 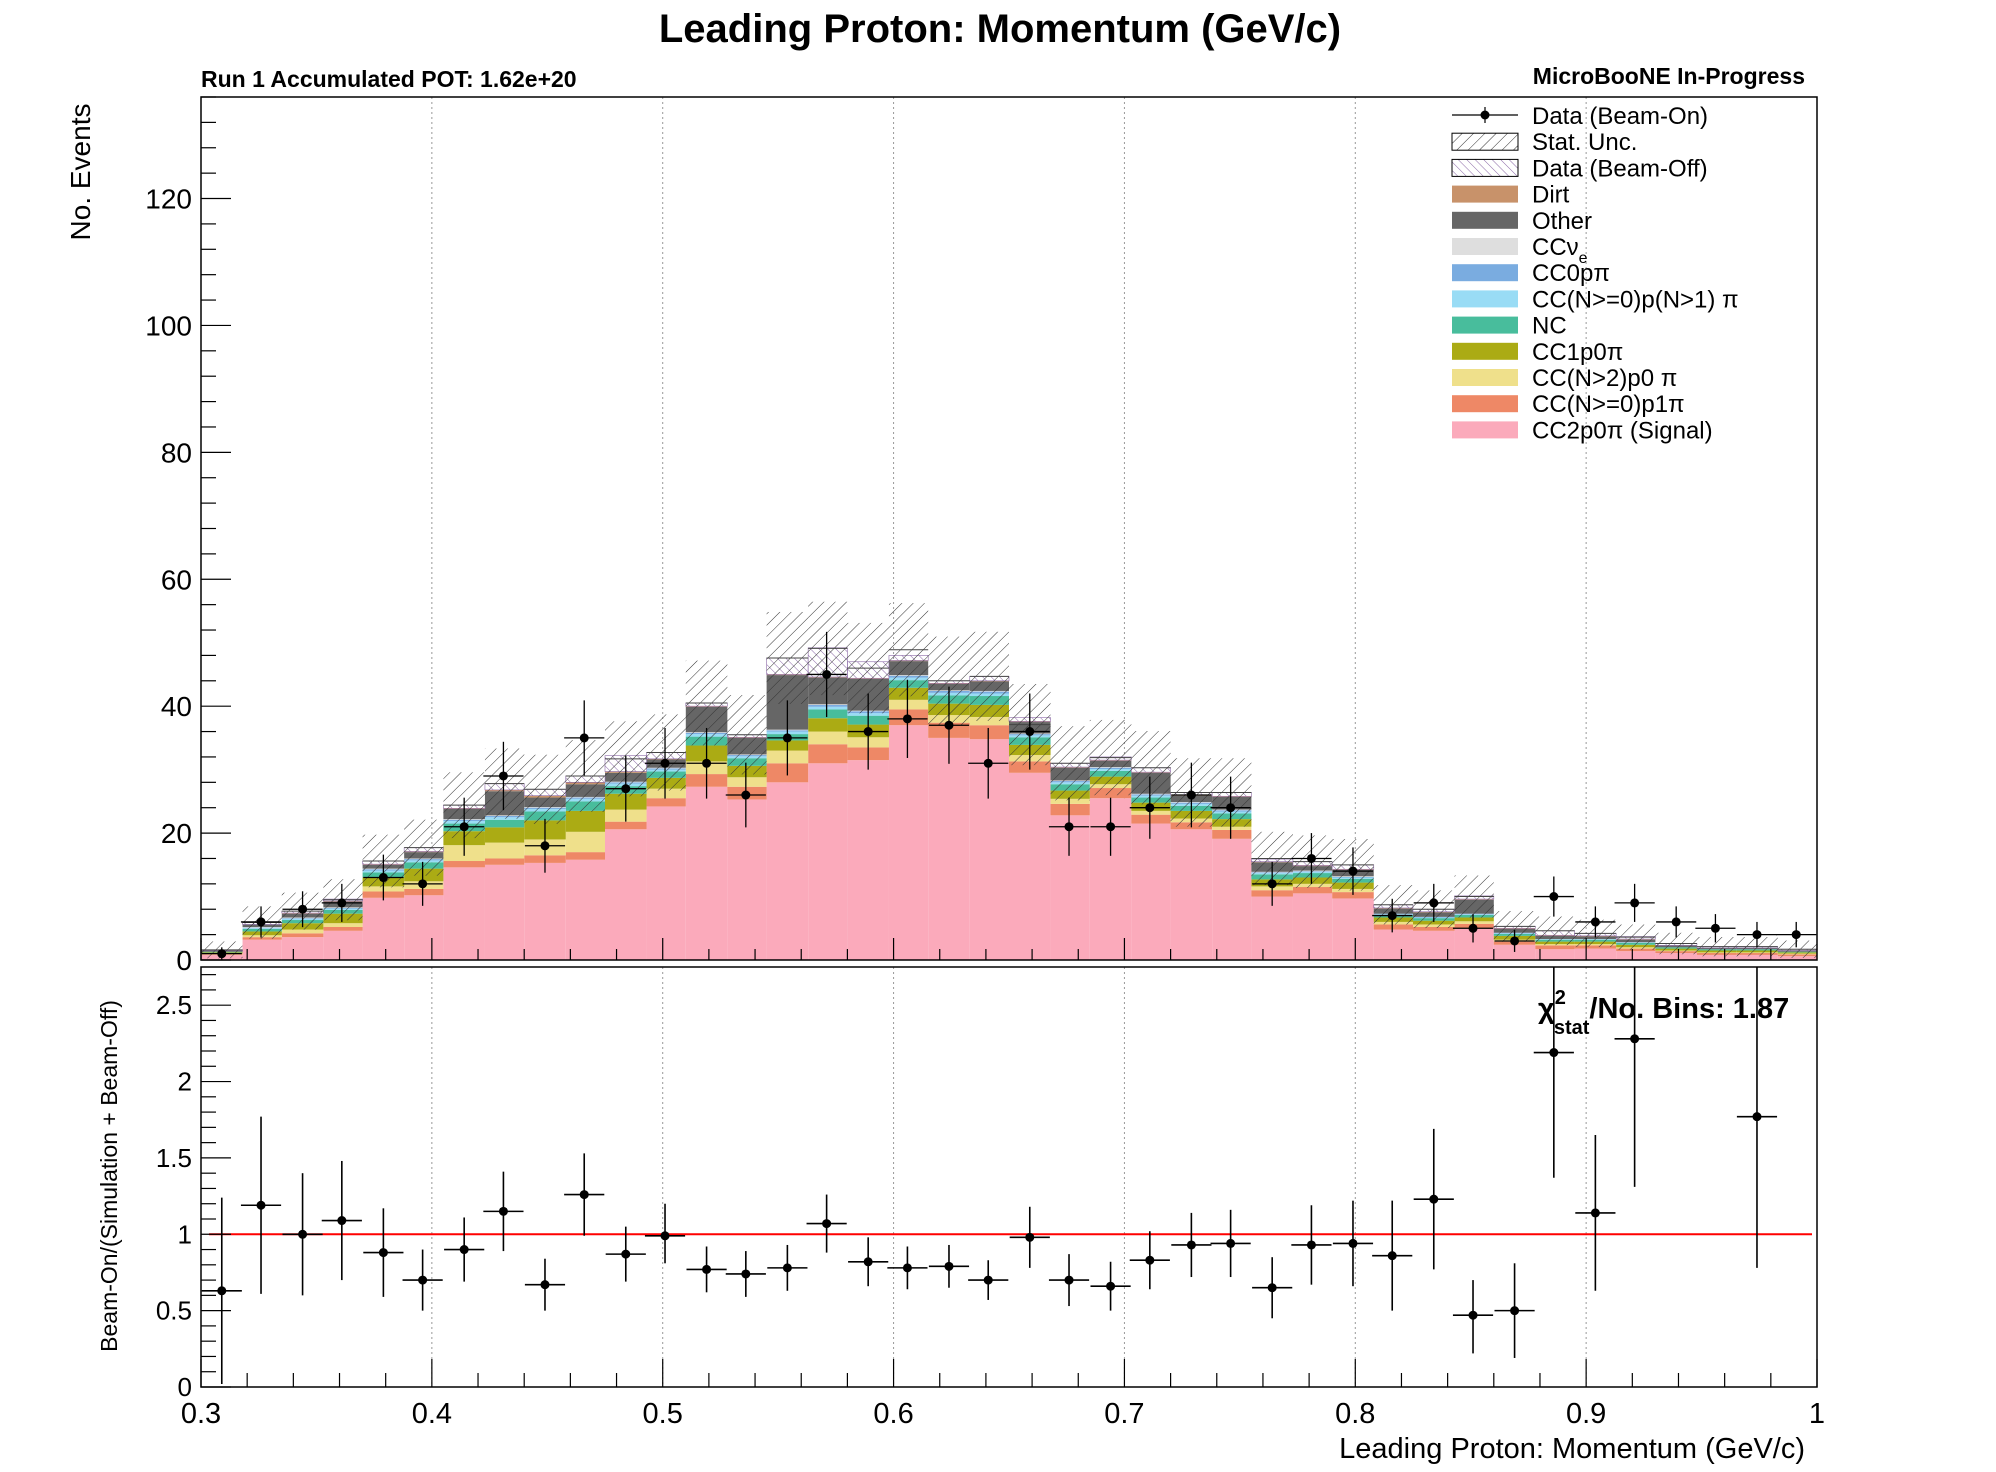 I want to click on y-tick-label: 60, so click(x=176, y=579).